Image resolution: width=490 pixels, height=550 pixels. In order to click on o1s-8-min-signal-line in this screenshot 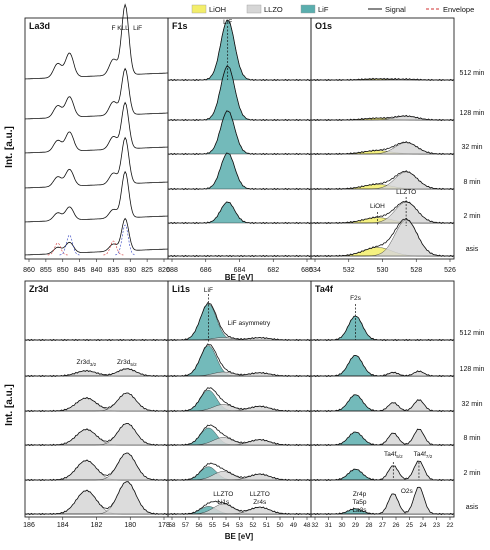, I will do `click(382, 180)`.